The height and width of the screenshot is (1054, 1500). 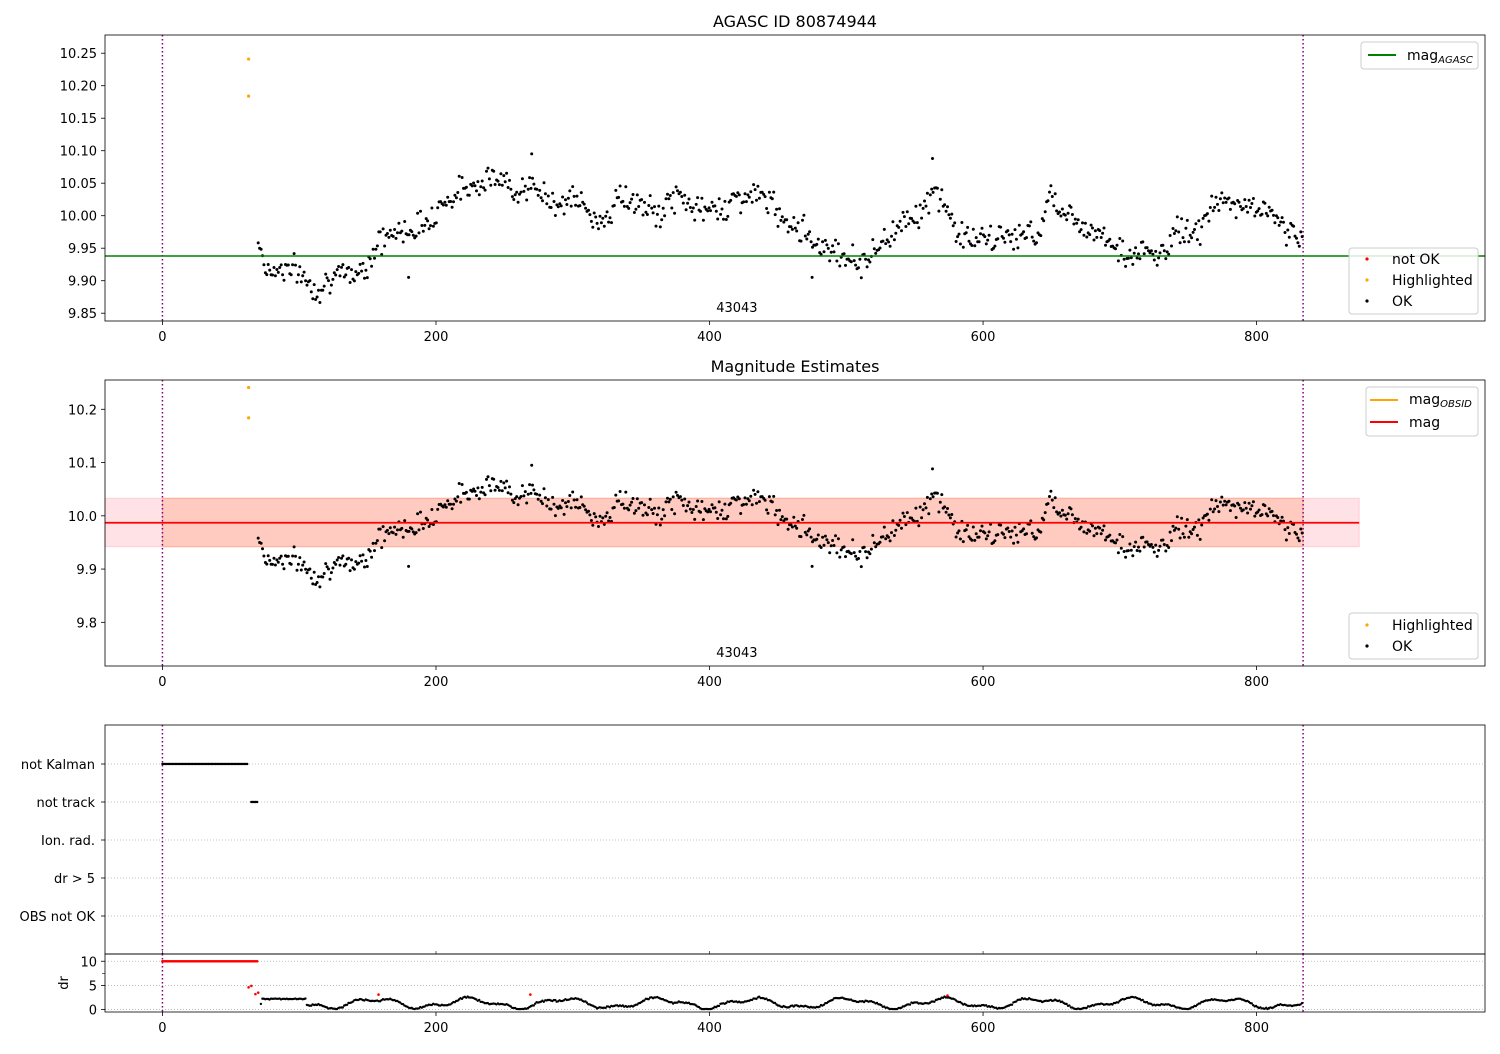 What do you see at coordinates (983, 682) in the screenshot?
I see `magnitude-xtick-label: 600` at bounding box center [983, 682].